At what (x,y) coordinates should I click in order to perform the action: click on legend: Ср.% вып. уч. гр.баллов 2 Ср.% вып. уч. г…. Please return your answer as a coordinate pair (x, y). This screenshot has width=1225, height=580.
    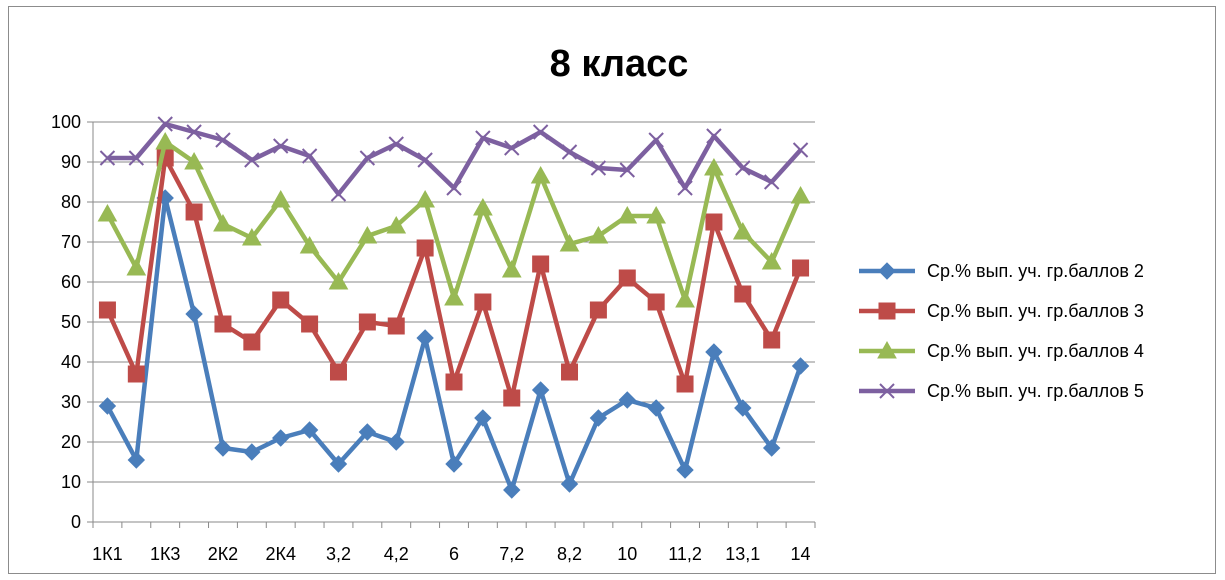
    Looking at the image, I should click on (1001, 331).